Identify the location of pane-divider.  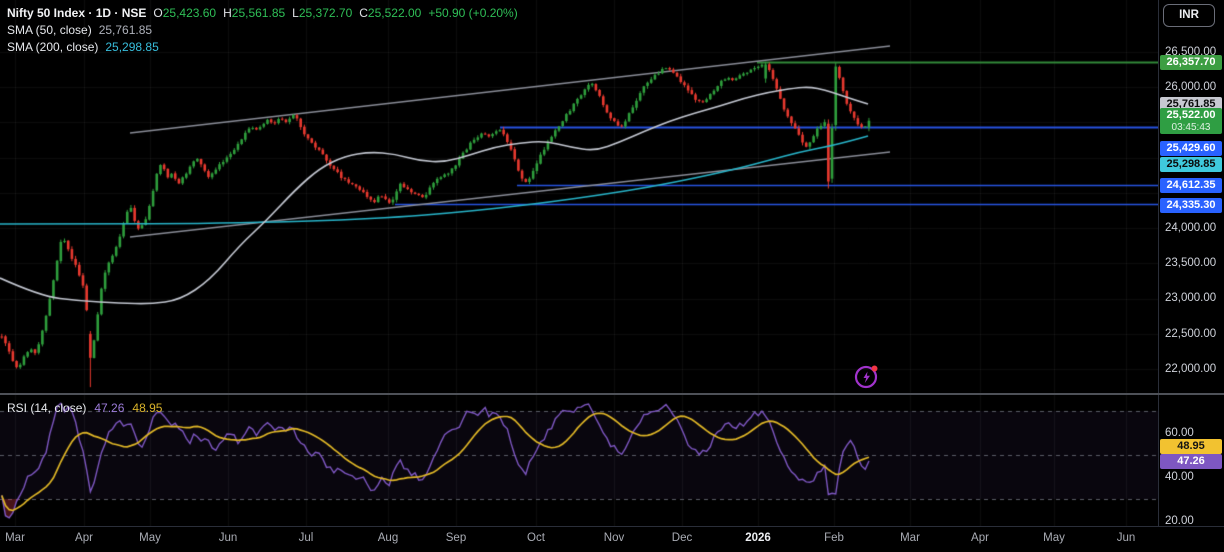
(612, 394).